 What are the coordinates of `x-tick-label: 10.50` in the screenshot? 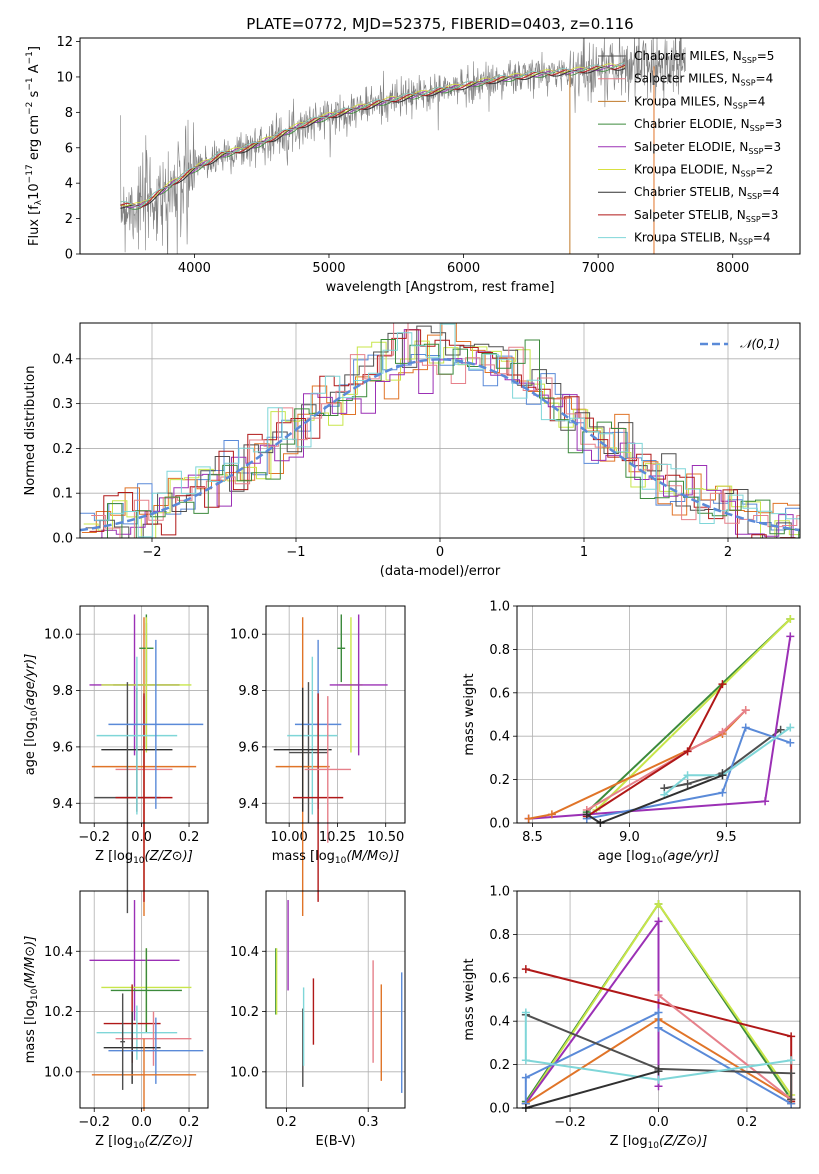 It's located at (385, 837).